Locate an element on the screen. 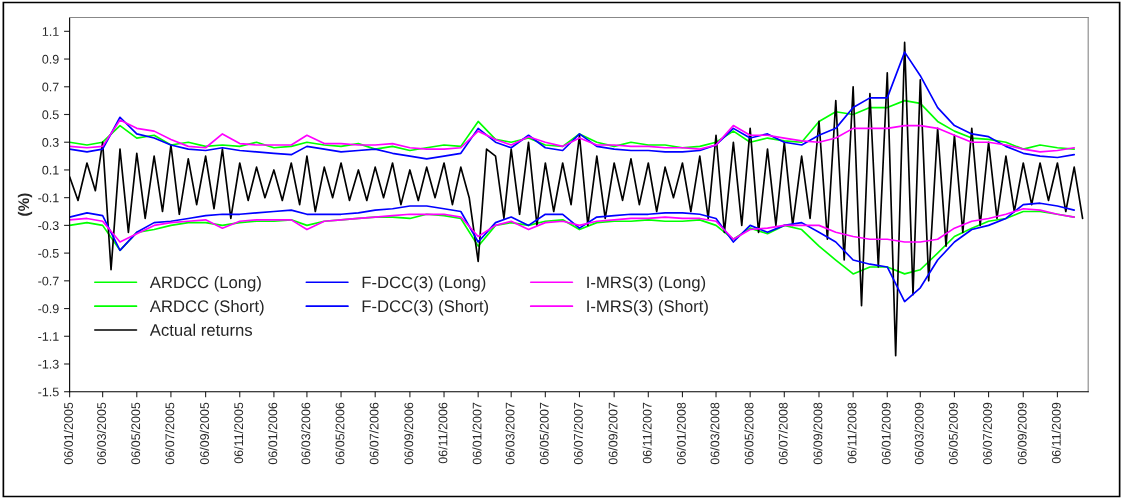  y-tick-label: -0.5 is located at coordinates (48, 253).